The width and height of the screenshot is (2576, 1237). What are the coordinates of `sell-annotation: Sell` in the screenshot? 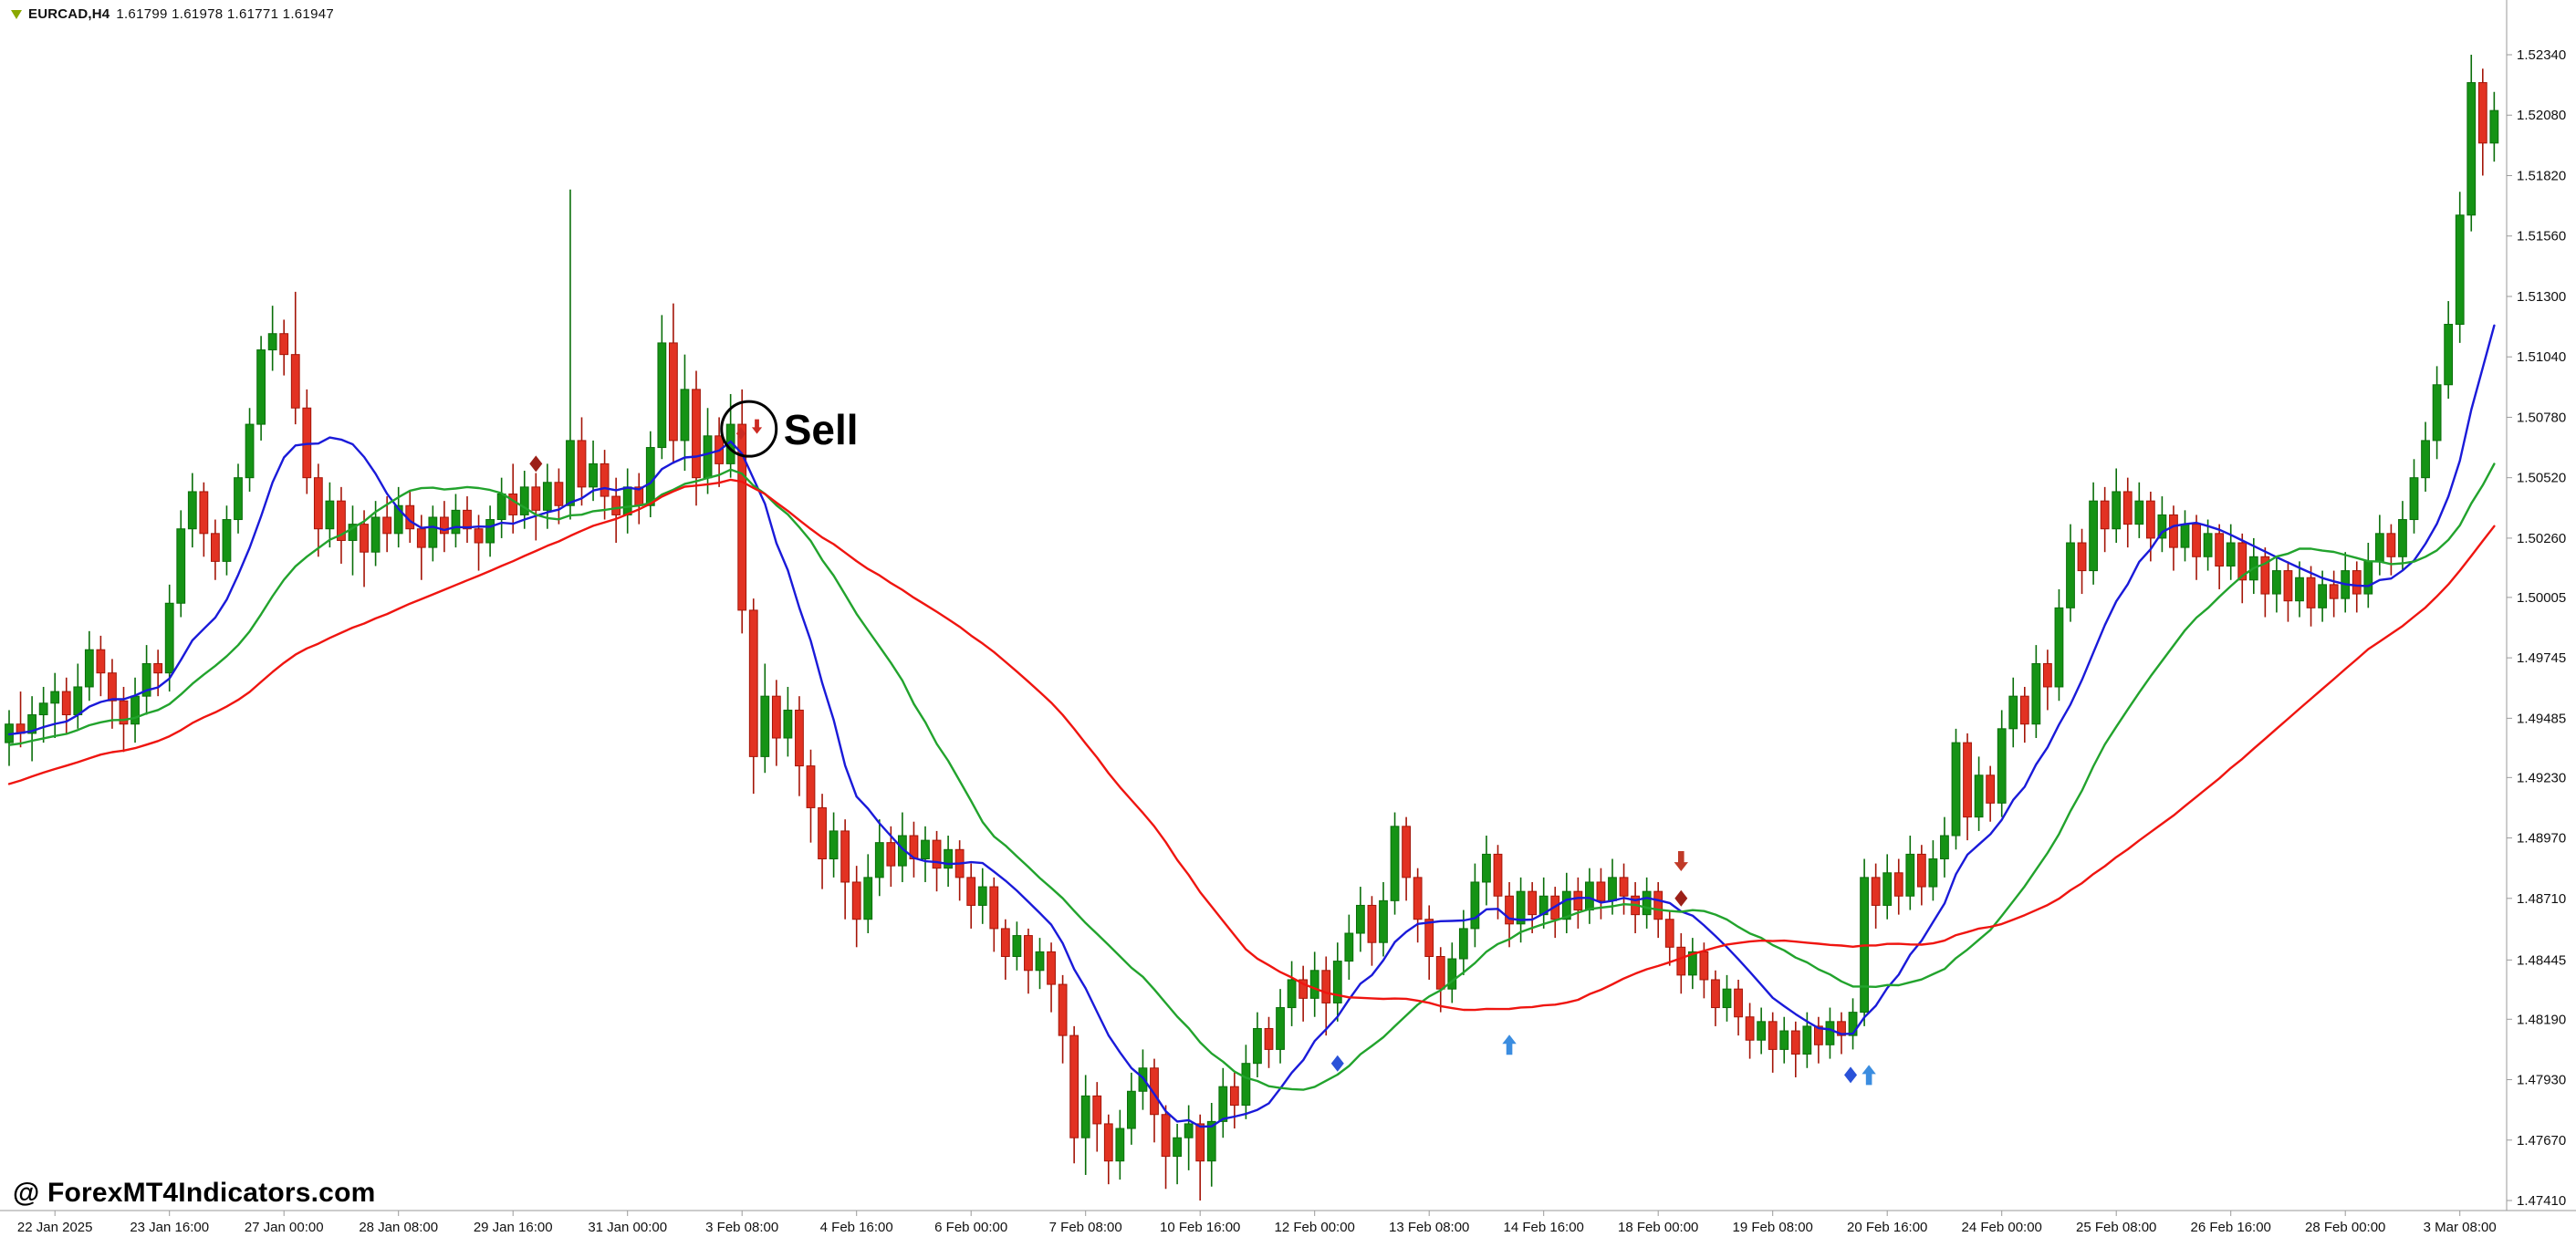 It's located at (789, 429).